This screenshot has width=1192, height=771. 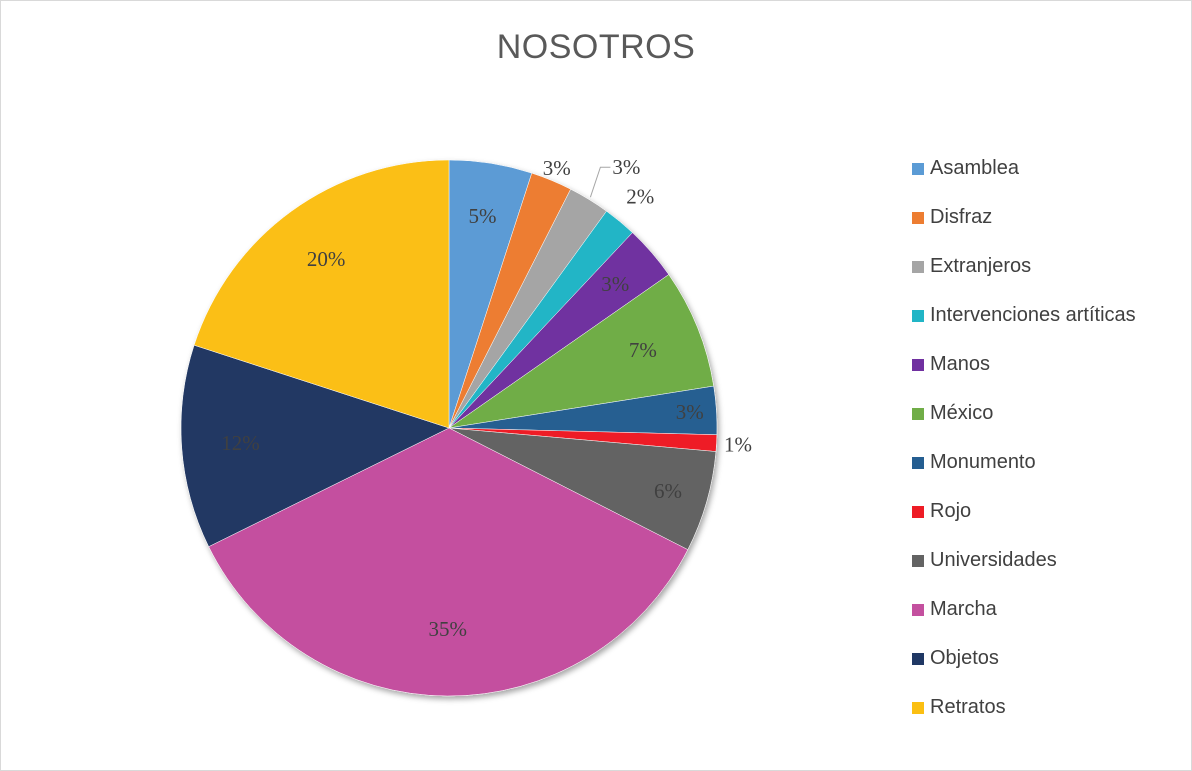 What do you see at coordinates (993, 560) in the screenshot?
I see `legend-label: Universidades` at bounding box center [993, 560].